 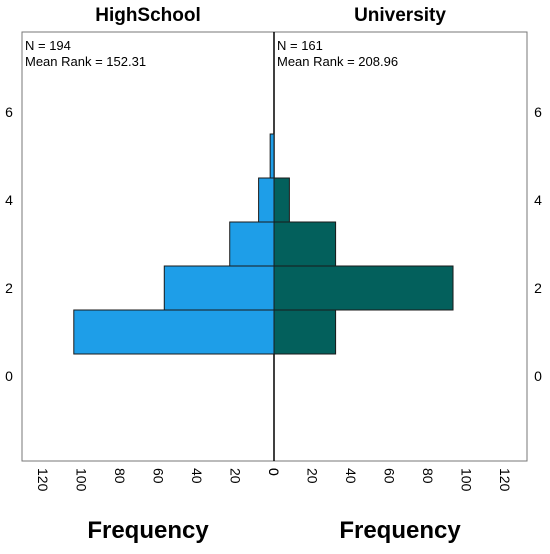 I want to click on y-tick-label-left: 6, so click(x=9, y=112).